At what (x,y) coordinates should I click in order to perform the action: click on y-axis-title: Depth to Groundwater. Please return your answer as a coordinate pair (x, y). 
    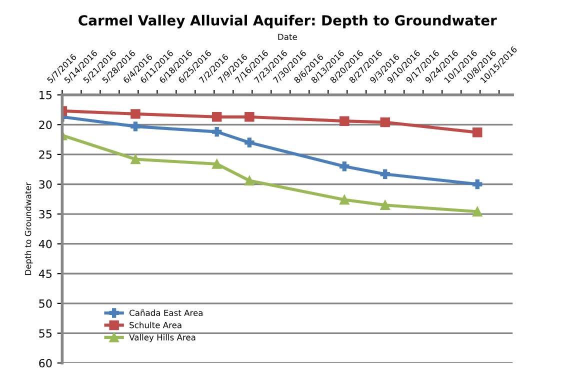
    Looking at the image, I should click on (28, 228).